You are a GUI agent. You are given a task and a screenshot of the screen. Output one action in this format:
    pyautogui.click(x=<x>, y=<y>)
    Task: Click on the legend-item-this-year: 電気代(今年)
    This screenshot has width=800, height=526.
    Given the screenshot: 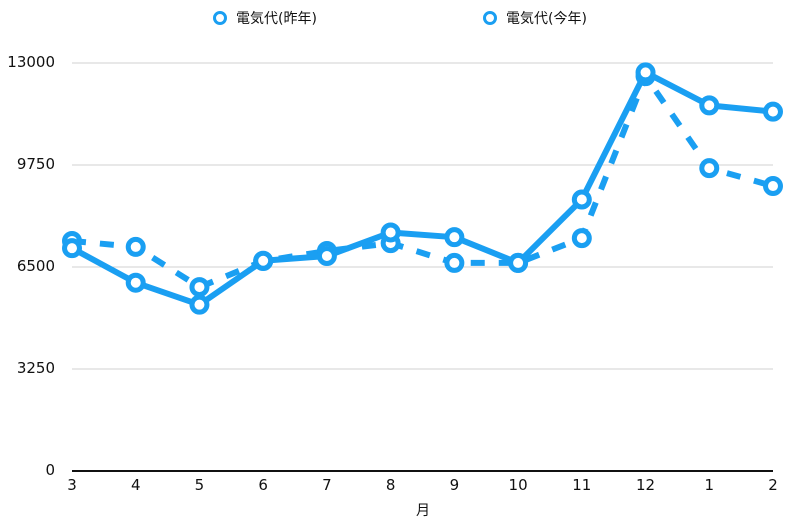 What is the action you would take?
    pyautogui.click(x=535, y=18)
    